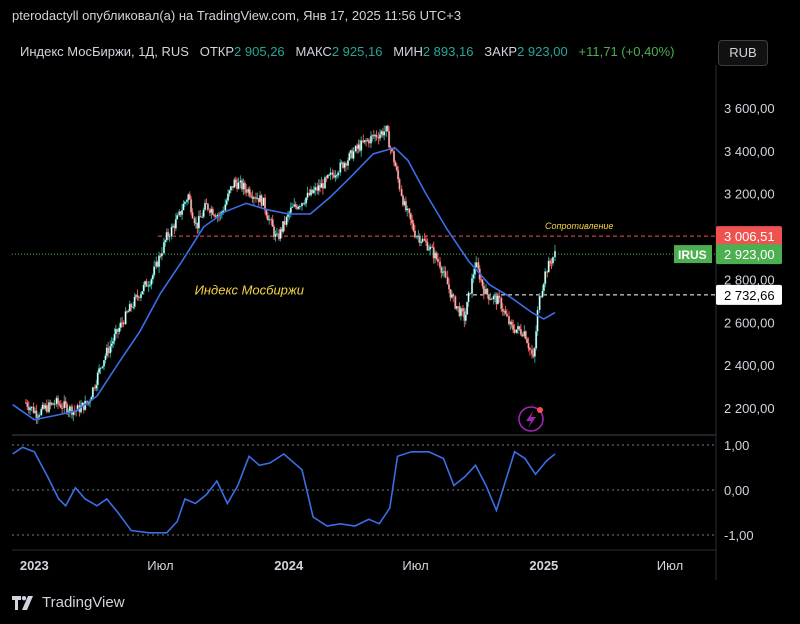  What do you see at coordinates (83, 602) in the screenshot?
I see `footer-brand-label: TradingView` at bounding box center [83, 602].